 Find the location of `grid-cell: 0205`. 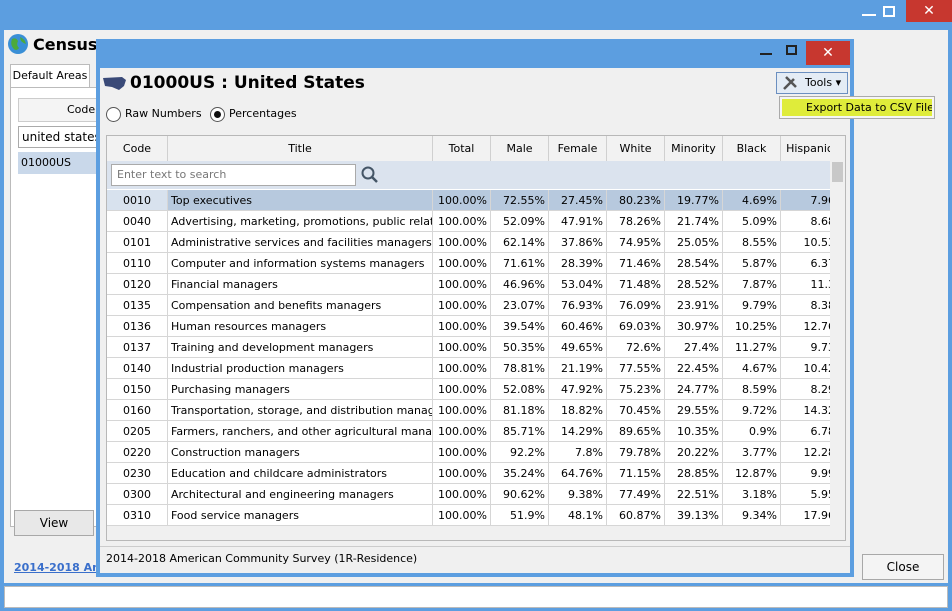

grid-cell: 0205 is located at coordinates (137, 431).